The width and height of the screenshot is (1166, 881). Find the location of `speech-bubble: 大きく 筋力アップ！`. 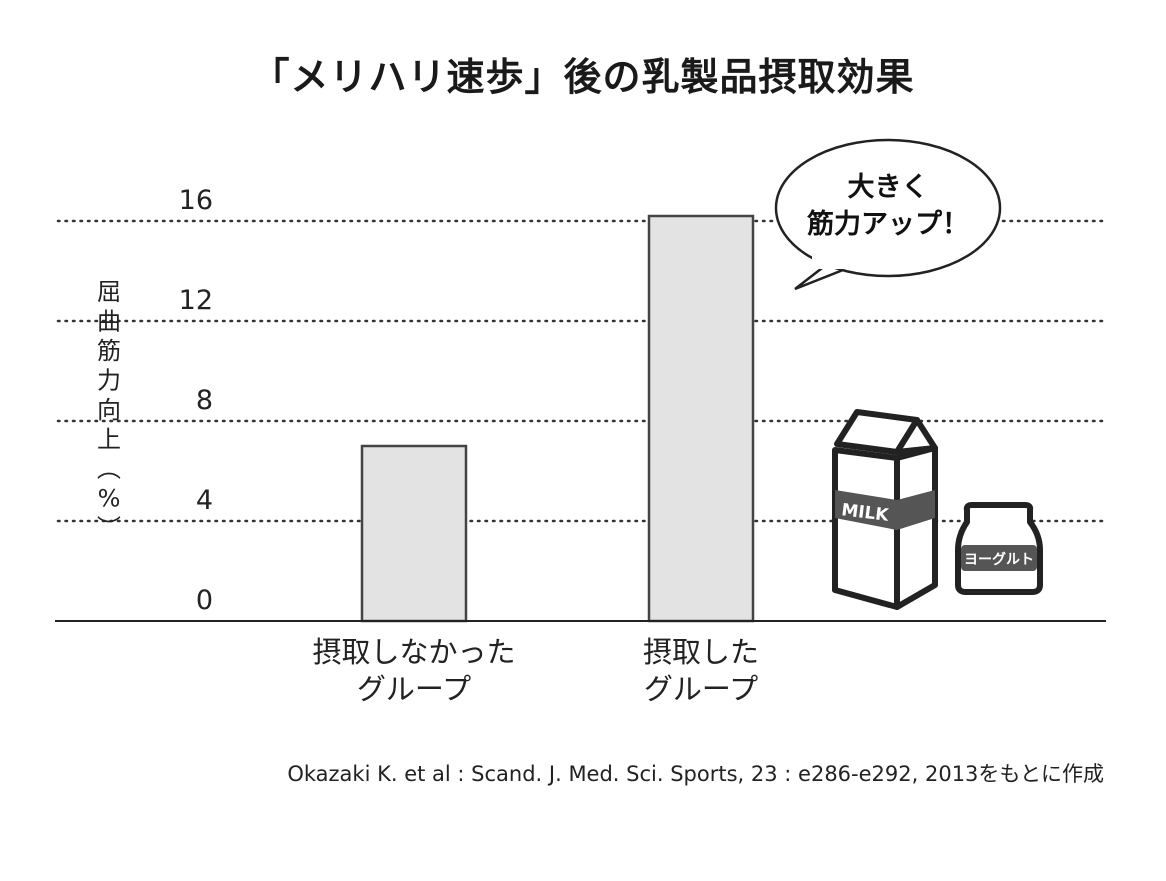

speech-bubble: 大きく 筋力アップ！ is located at coordinates (888, 214).